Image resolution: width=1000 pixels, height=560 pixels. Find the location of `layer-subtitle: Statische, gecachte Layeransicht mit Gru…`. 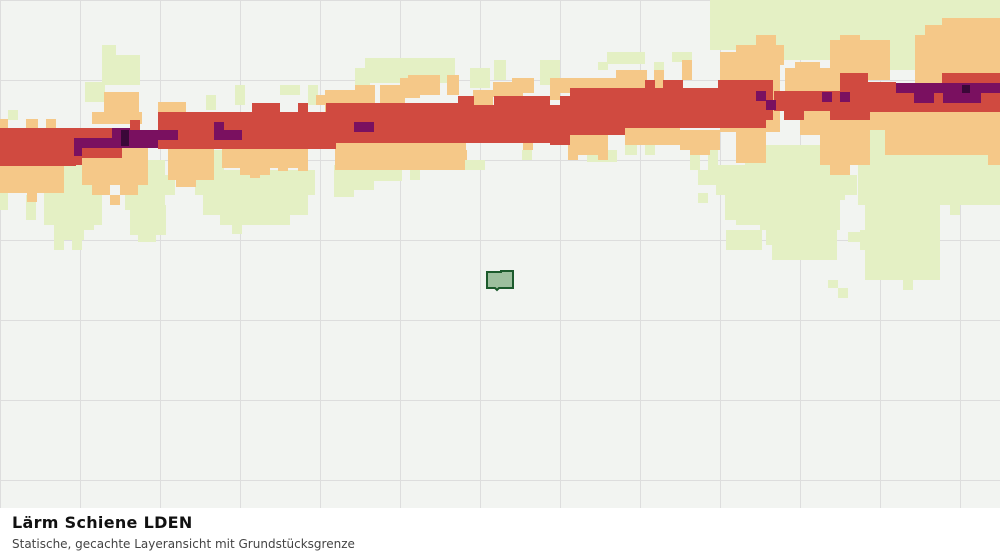

layer-subtitle: Statische, gecachte Layeransicht mit Gru… is located at coordinates (183, 544).